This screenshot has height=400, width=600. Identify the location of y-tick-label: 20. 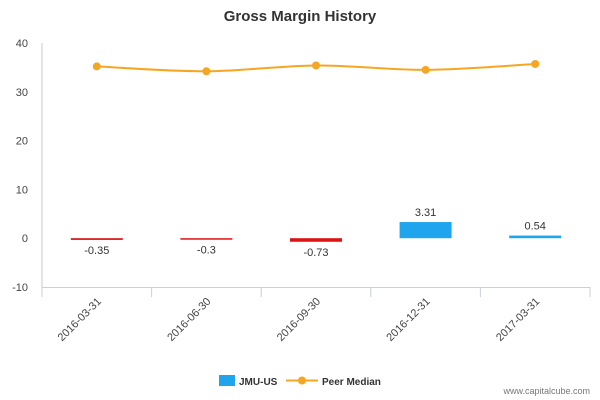
(22, 142).